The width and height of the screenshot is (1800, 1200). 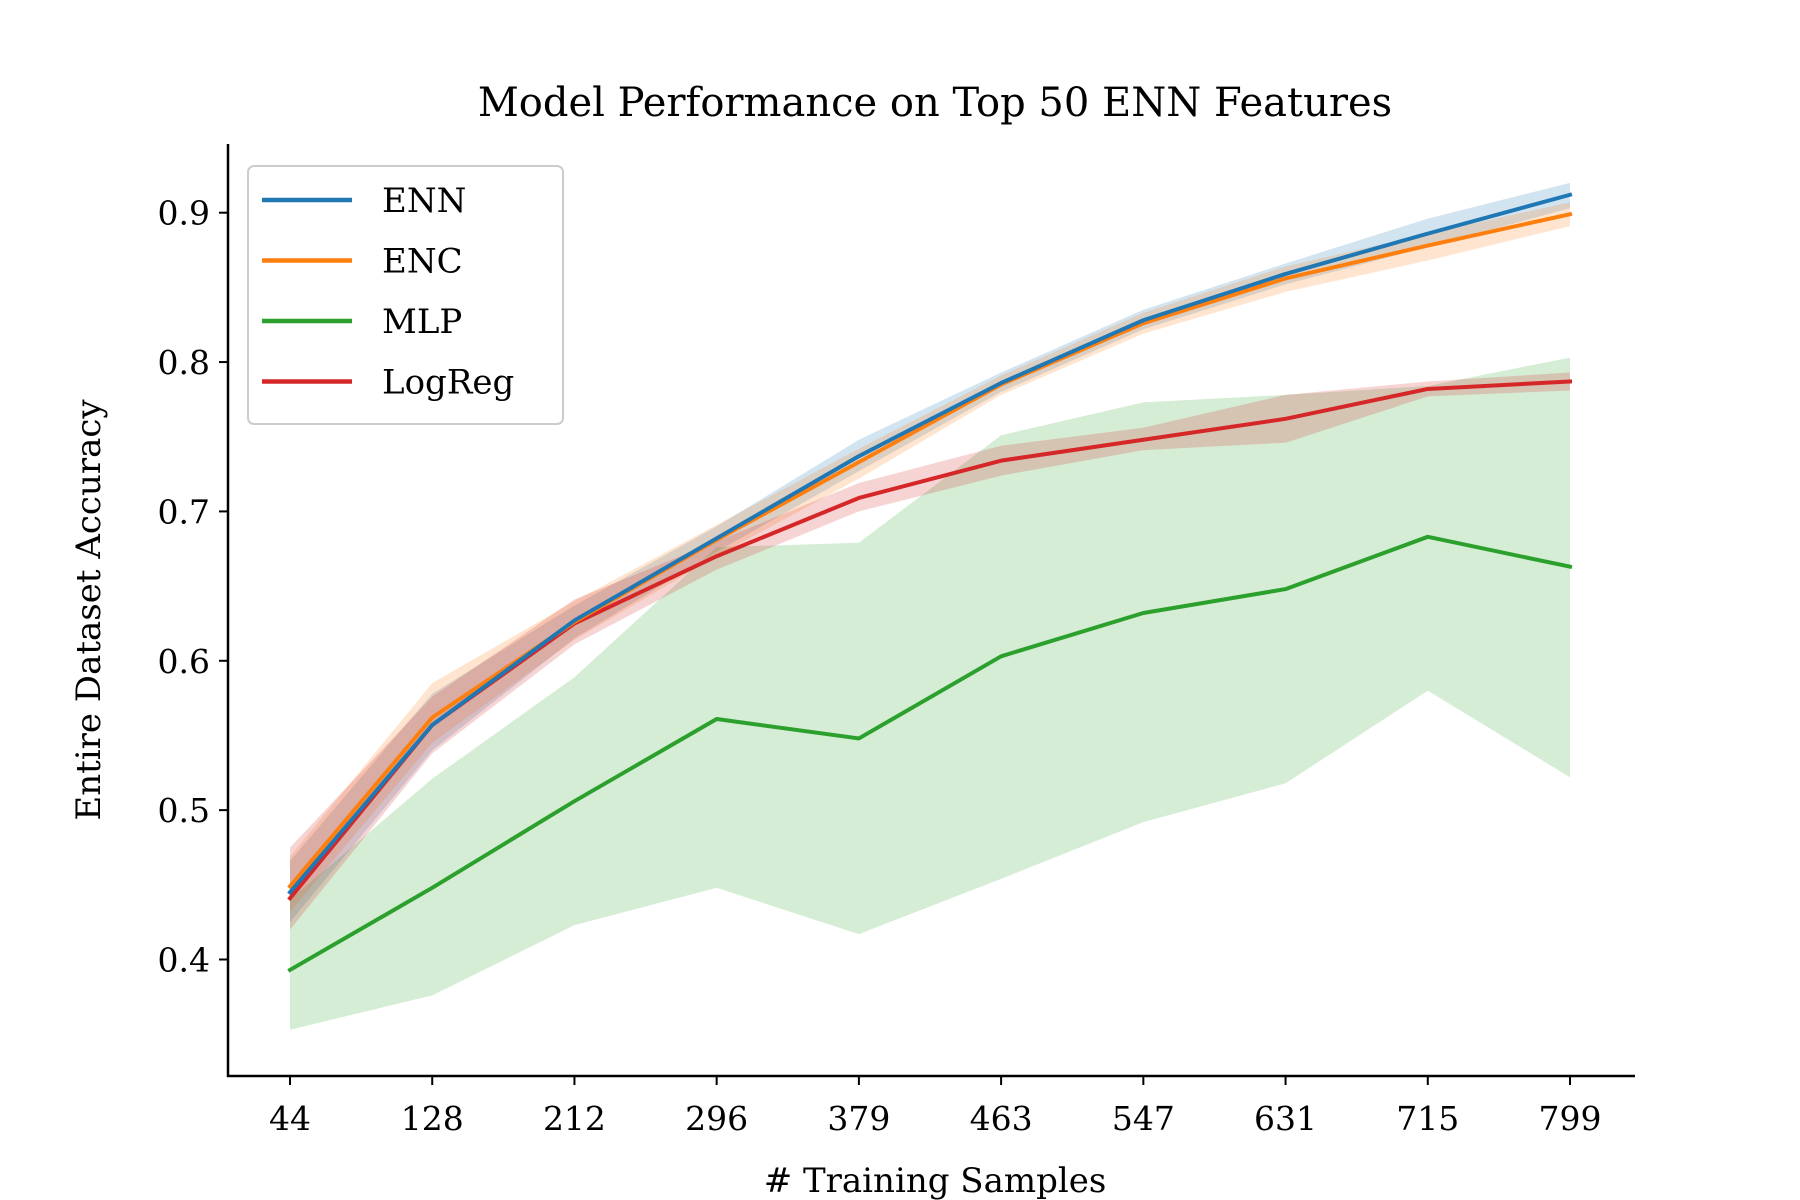 What do you see at coordinates (1427, 1118) in the screenshot?
I see `x-tick-label: 715` at bounding box center [1427, 1118].